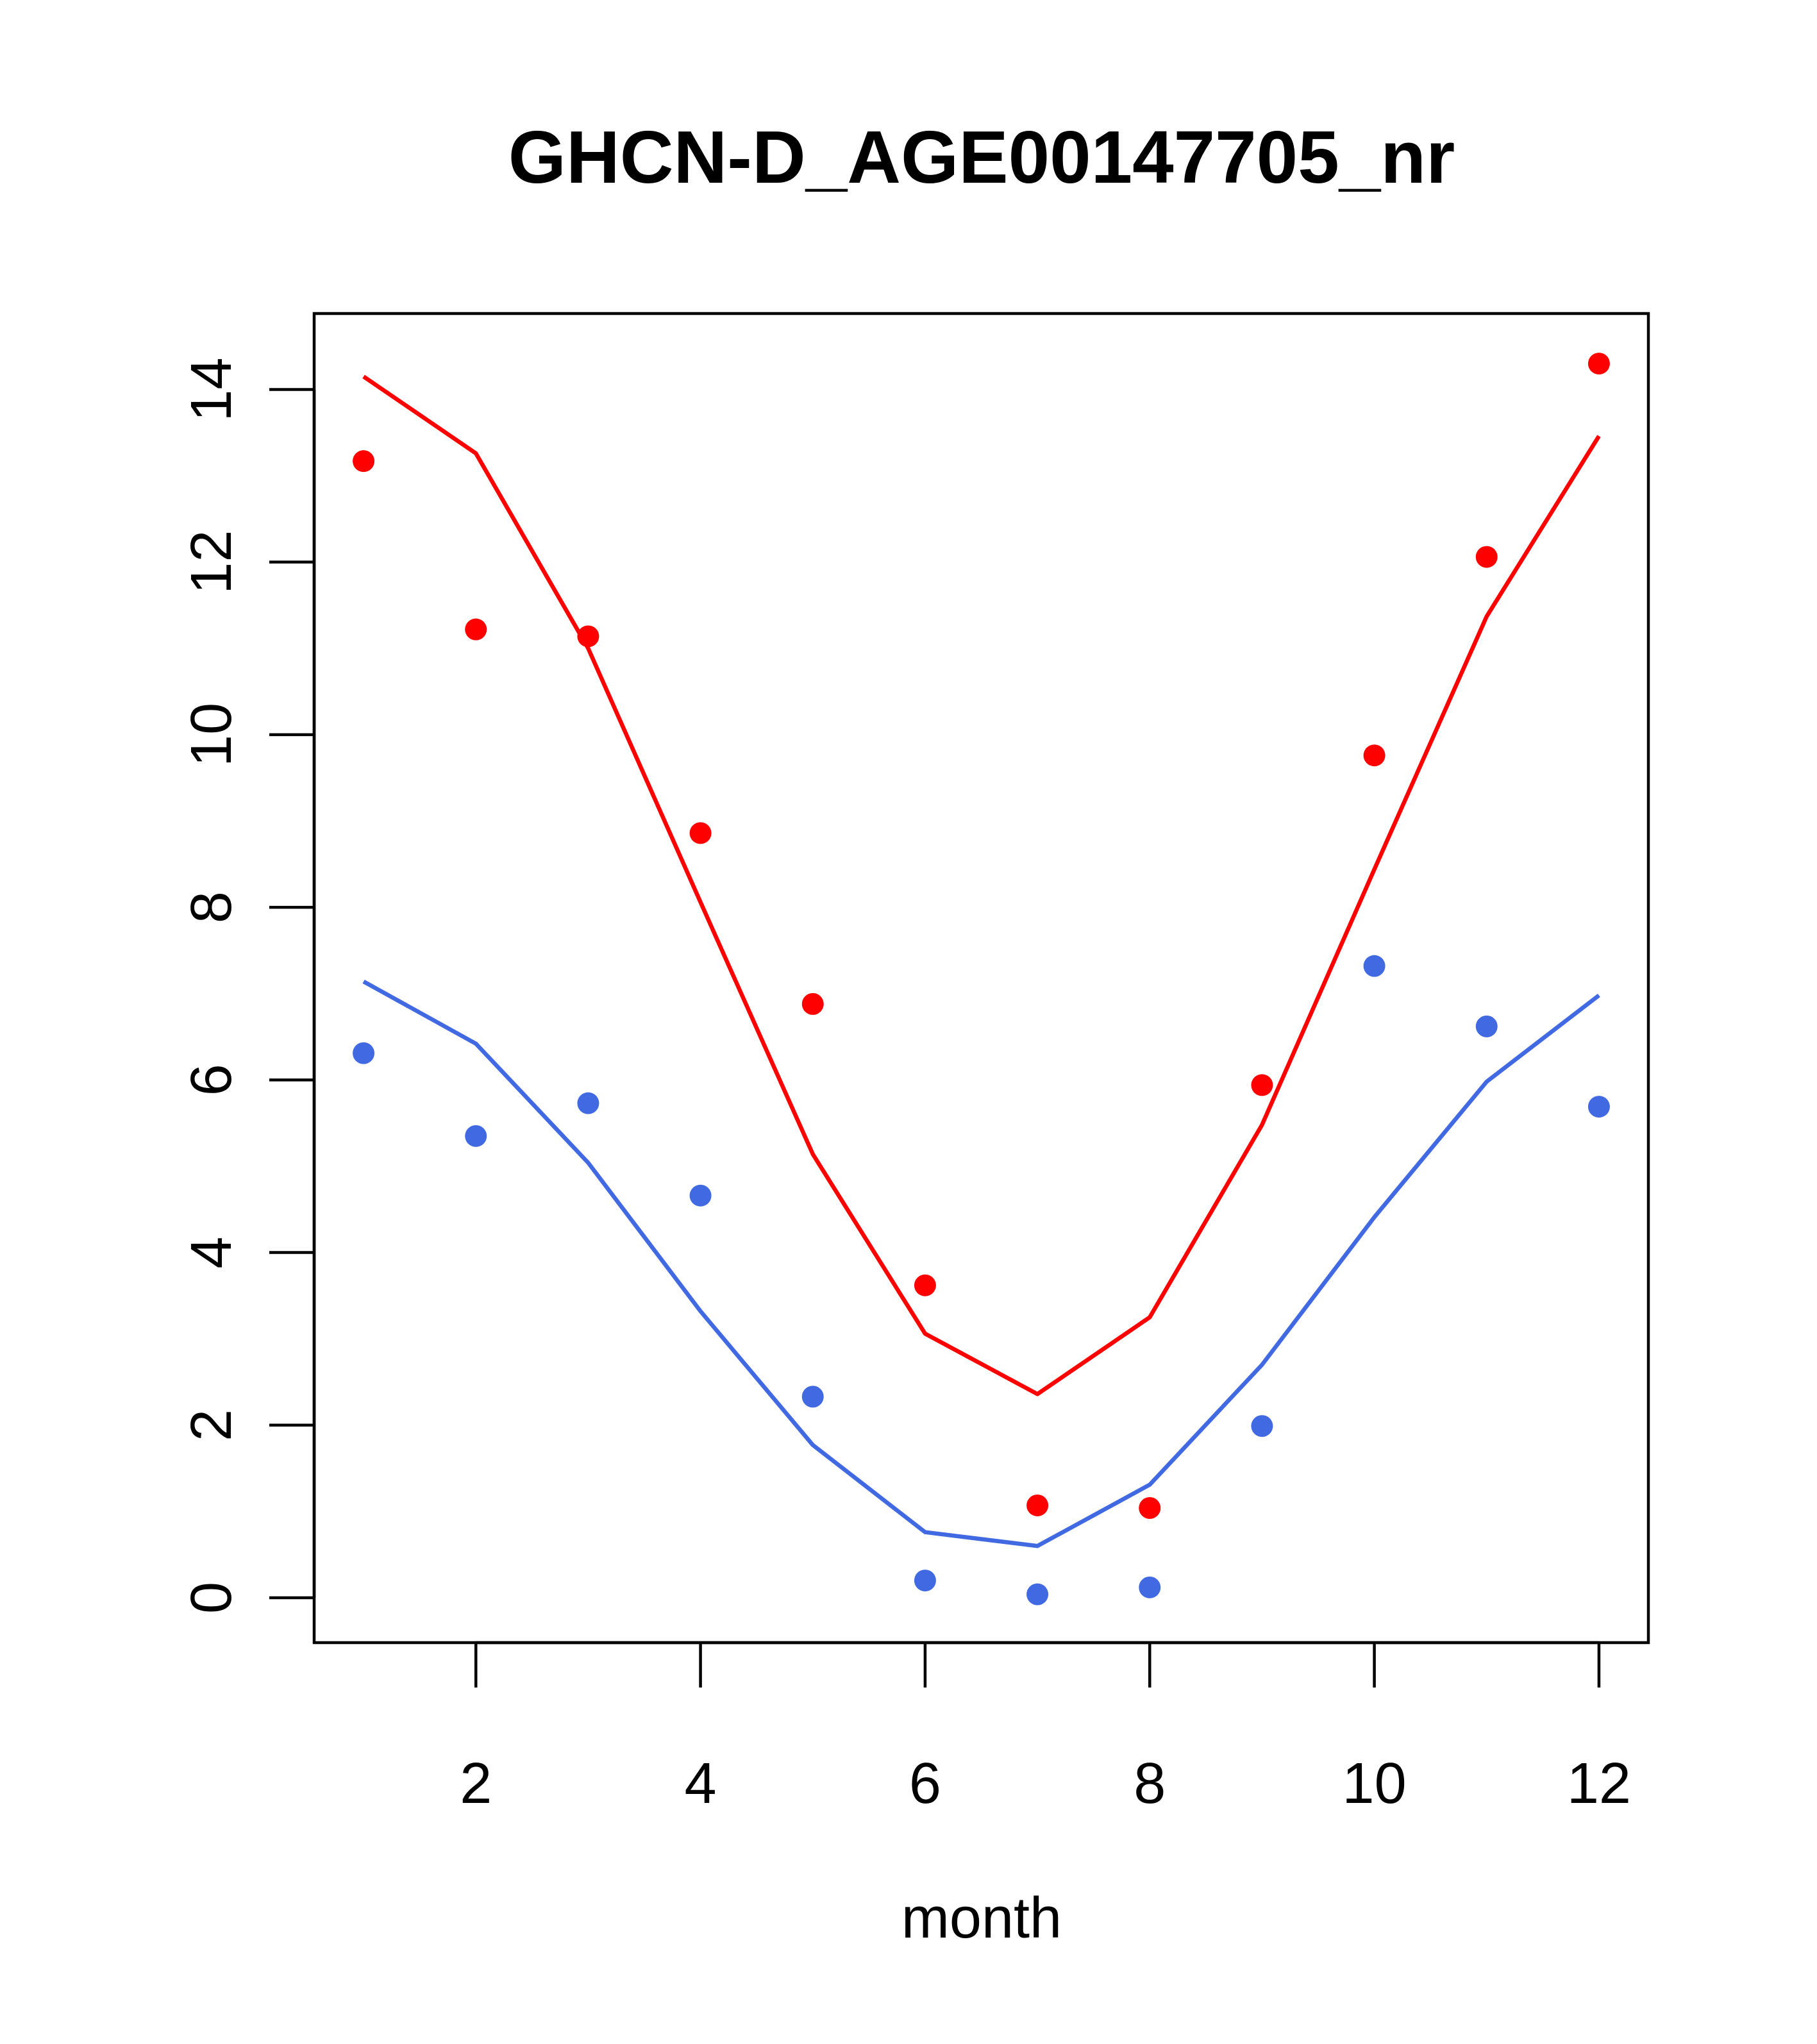 The width and height of the screenshot is (1817, 2044). Describe the element at coordinates (212, 1425) in the screenshot. I see `y-tick-label: 2` at that location.